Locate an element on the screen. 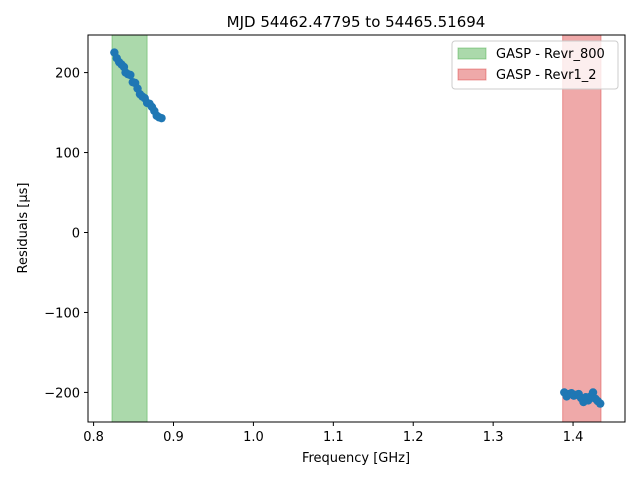 The width and height of the screenshot is (640, 480). y-tick-label: −100 is located at coordinates (62, 313).